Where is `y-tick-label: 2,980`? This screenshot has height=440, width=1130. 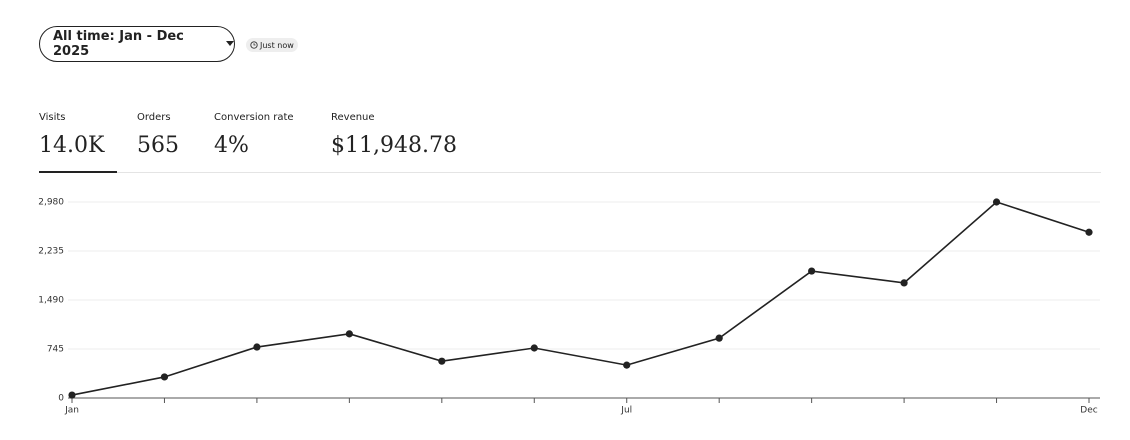
y-tick-label: 2,980 is located at coordinates (51, 203).